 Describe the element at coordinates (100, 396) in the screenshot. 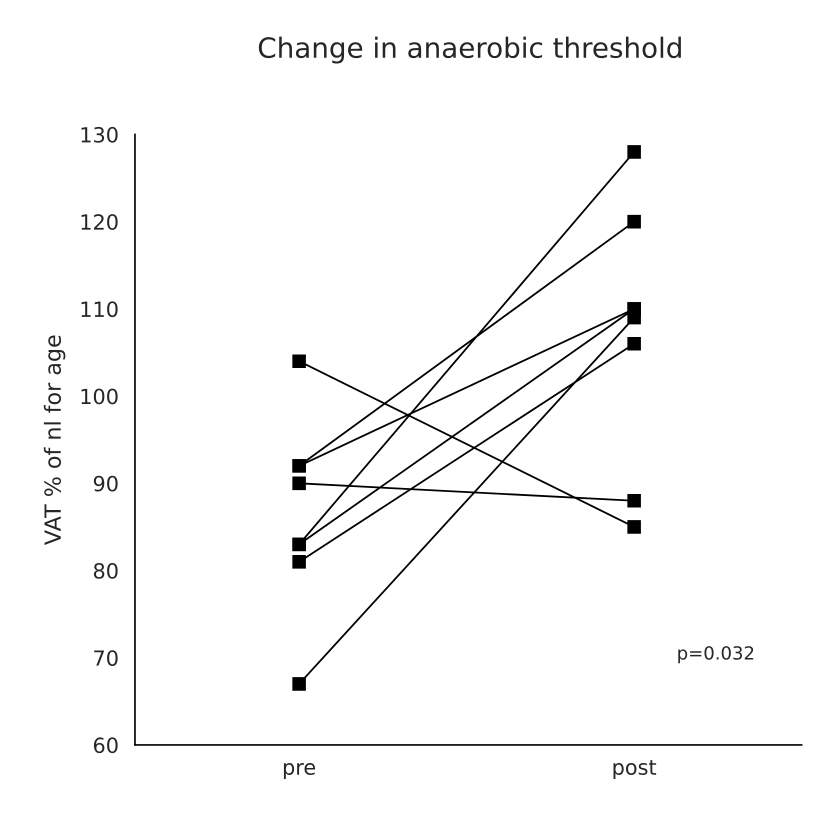

I see `y-tick-label: 100` at that location.